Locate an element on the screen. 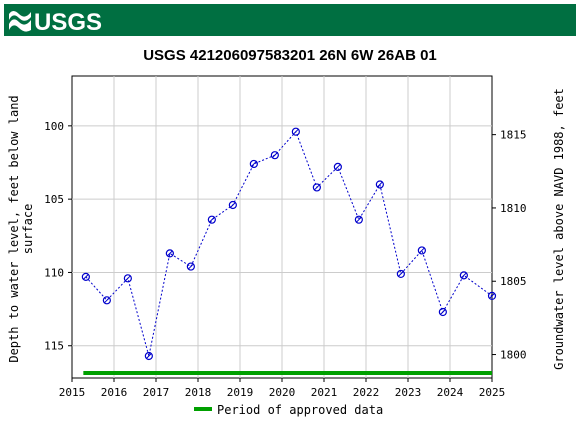  left-axis-label-line-1: Depth to water level, feet below land is located at coordinates (14, 228).